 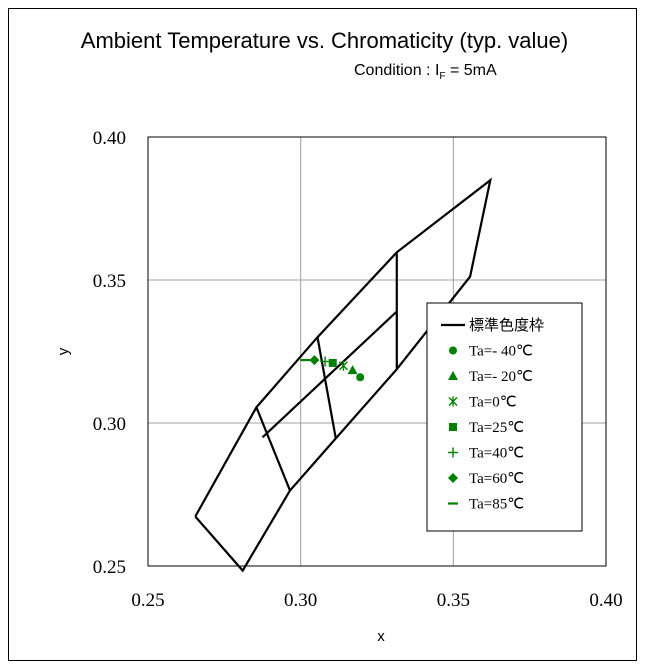 I want to click on data-point-diamond, so click(x=314, y=360).